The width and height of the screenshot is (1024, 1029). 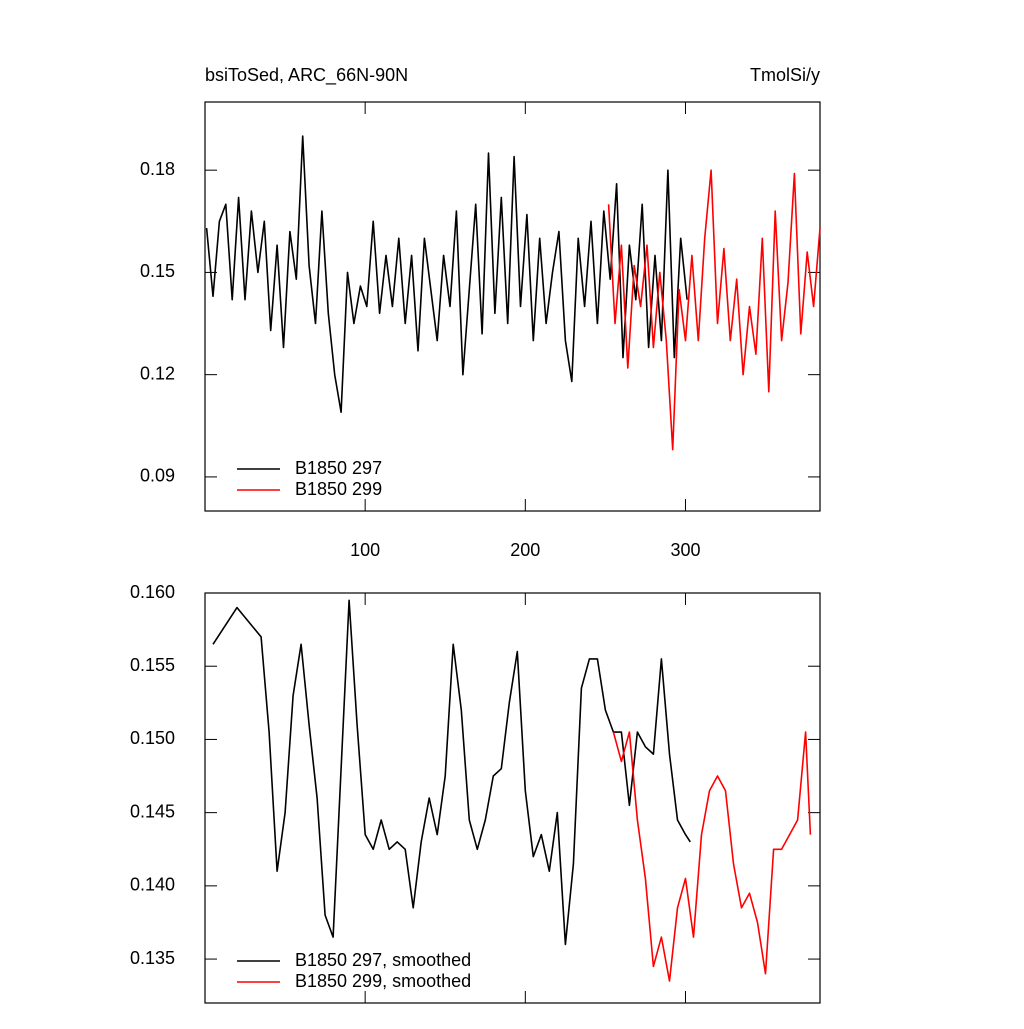 What do you see at coordinates (157, 476) in the screenshot?
I see `y-tick-label: 0.09` at bounding box center [157, 476].